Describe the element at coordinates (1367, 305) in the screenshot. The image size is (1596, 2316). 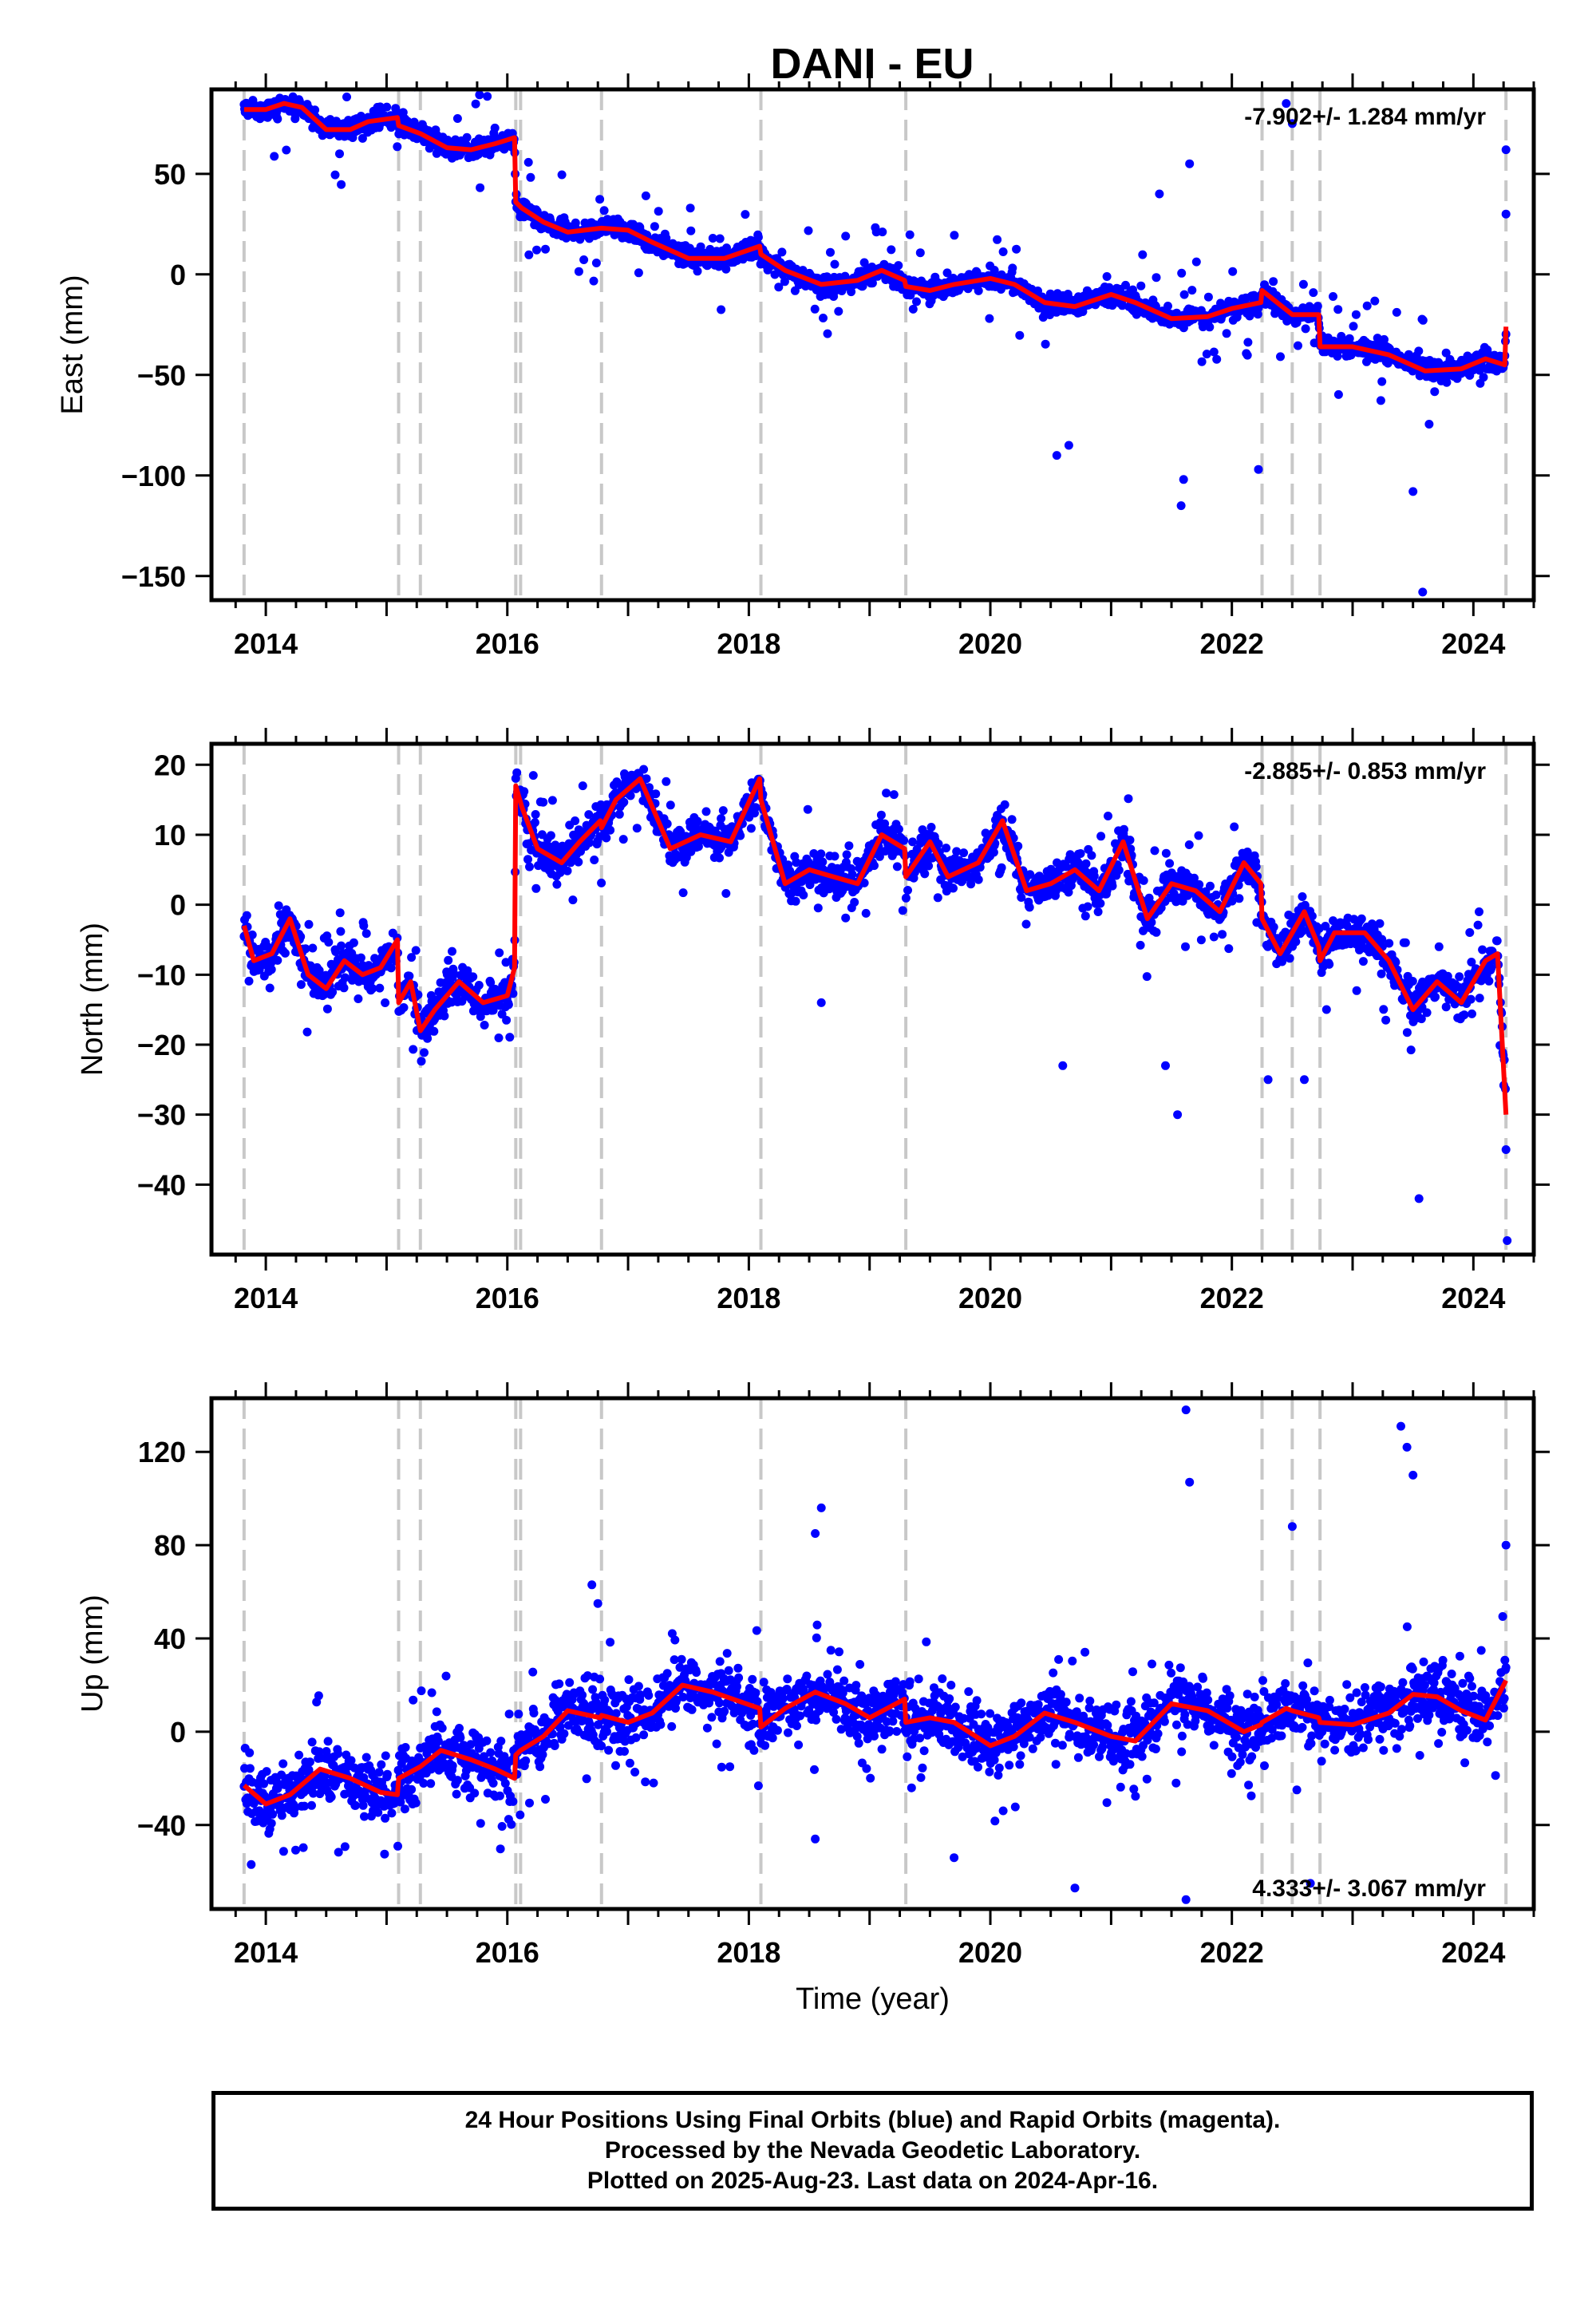
I see `data-point-1970` at that location.